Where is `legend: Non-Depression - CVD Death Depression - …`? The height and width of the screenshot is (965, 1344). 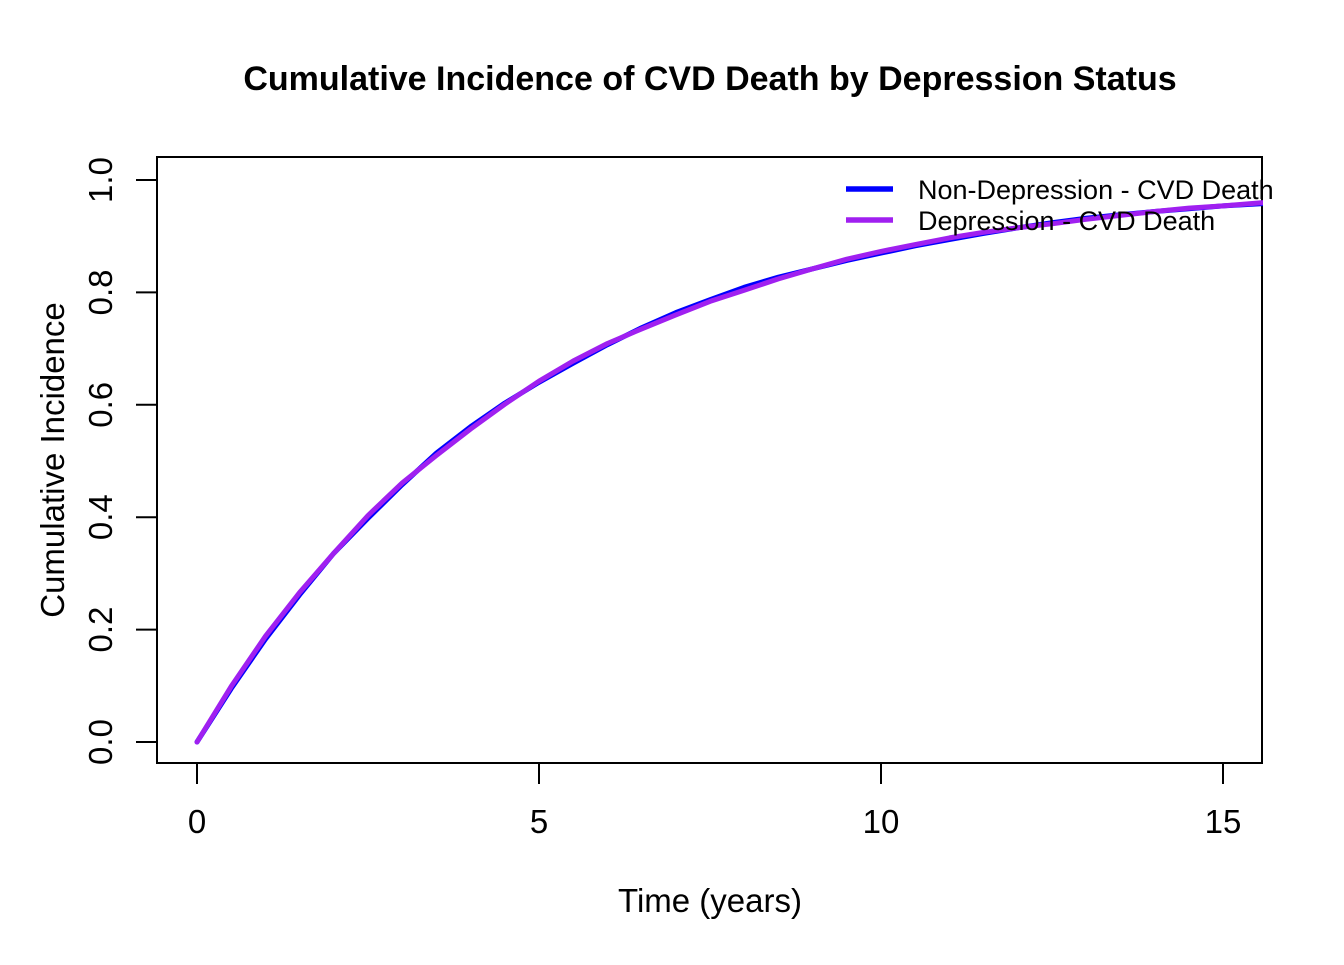
legend: Non-Depression - CVD Death Depression - … is located at coordinates (1060, 205).